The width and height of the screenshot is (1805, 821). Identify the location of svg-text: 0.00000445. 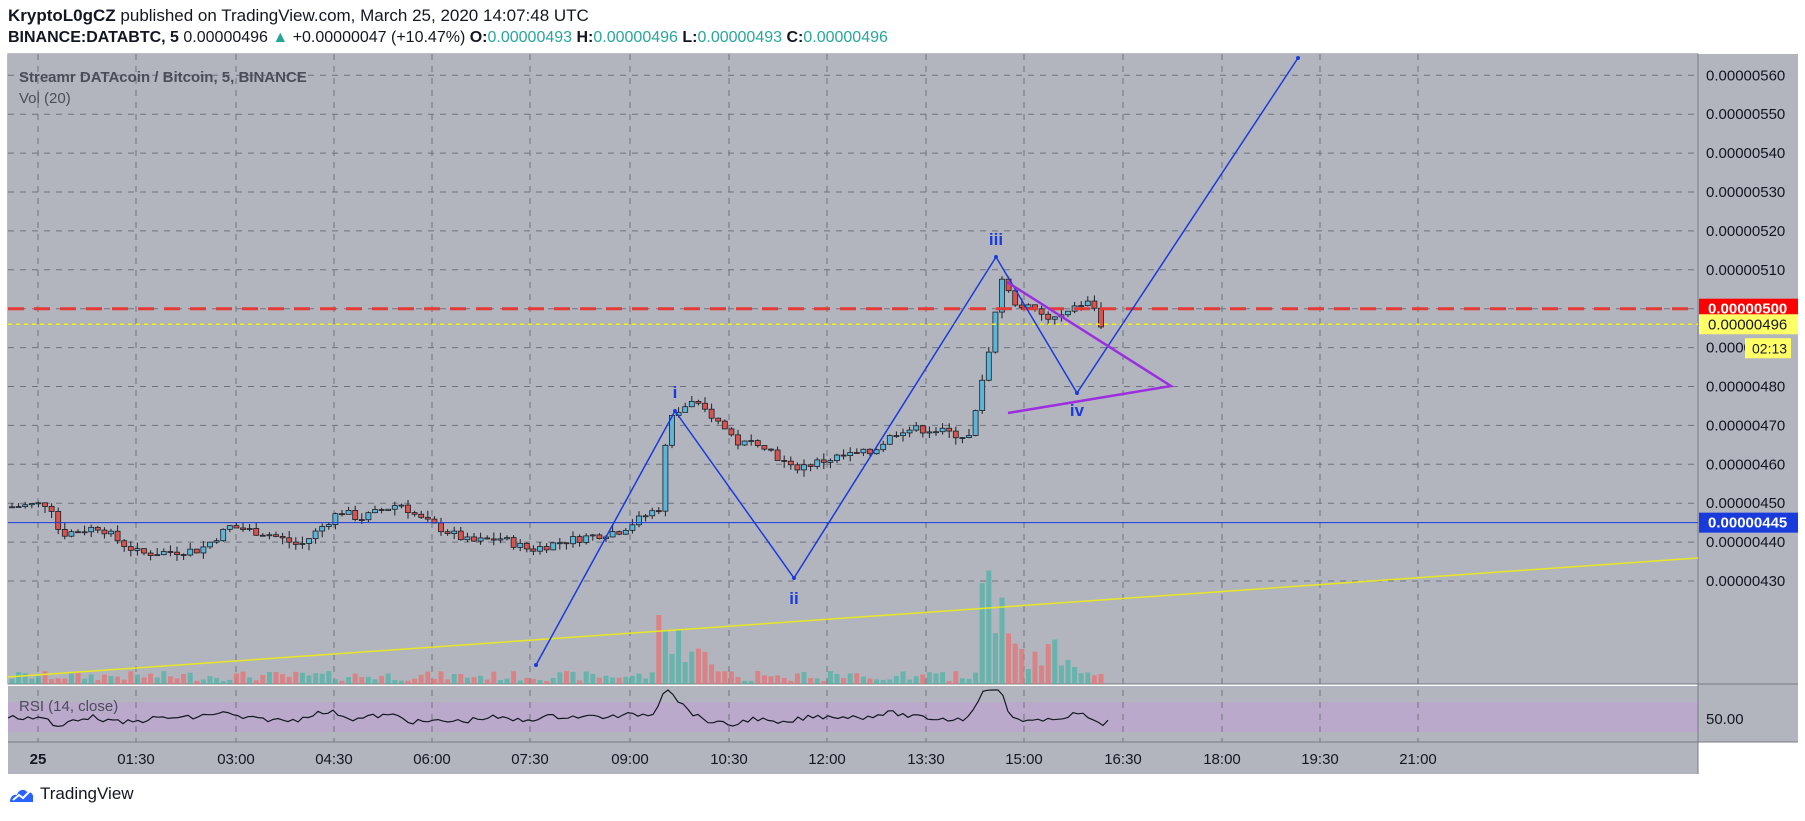
(1747, 523).